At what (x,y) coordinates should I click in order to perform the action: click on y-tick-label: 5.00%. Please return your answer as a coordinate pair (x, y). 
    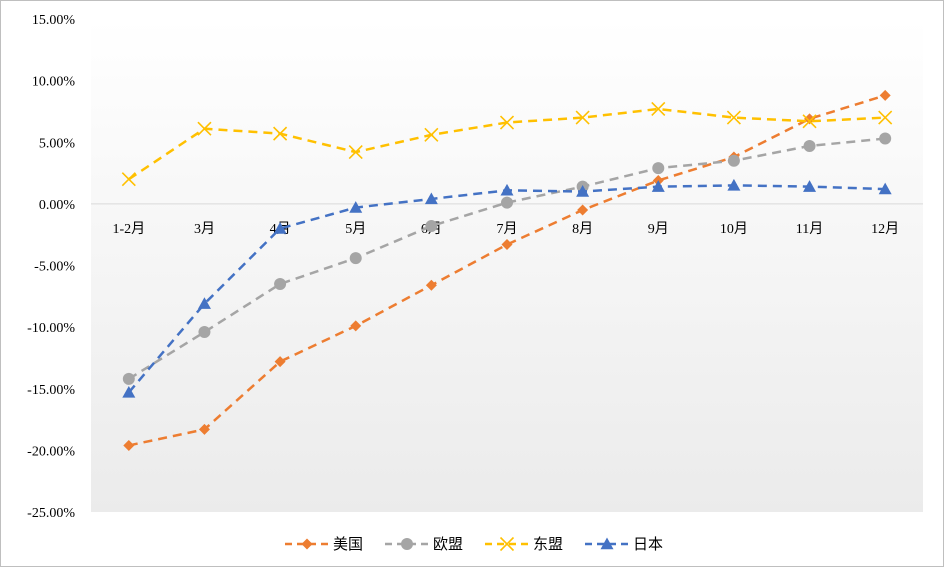
    Looking at the image, I should click on (57, 143).